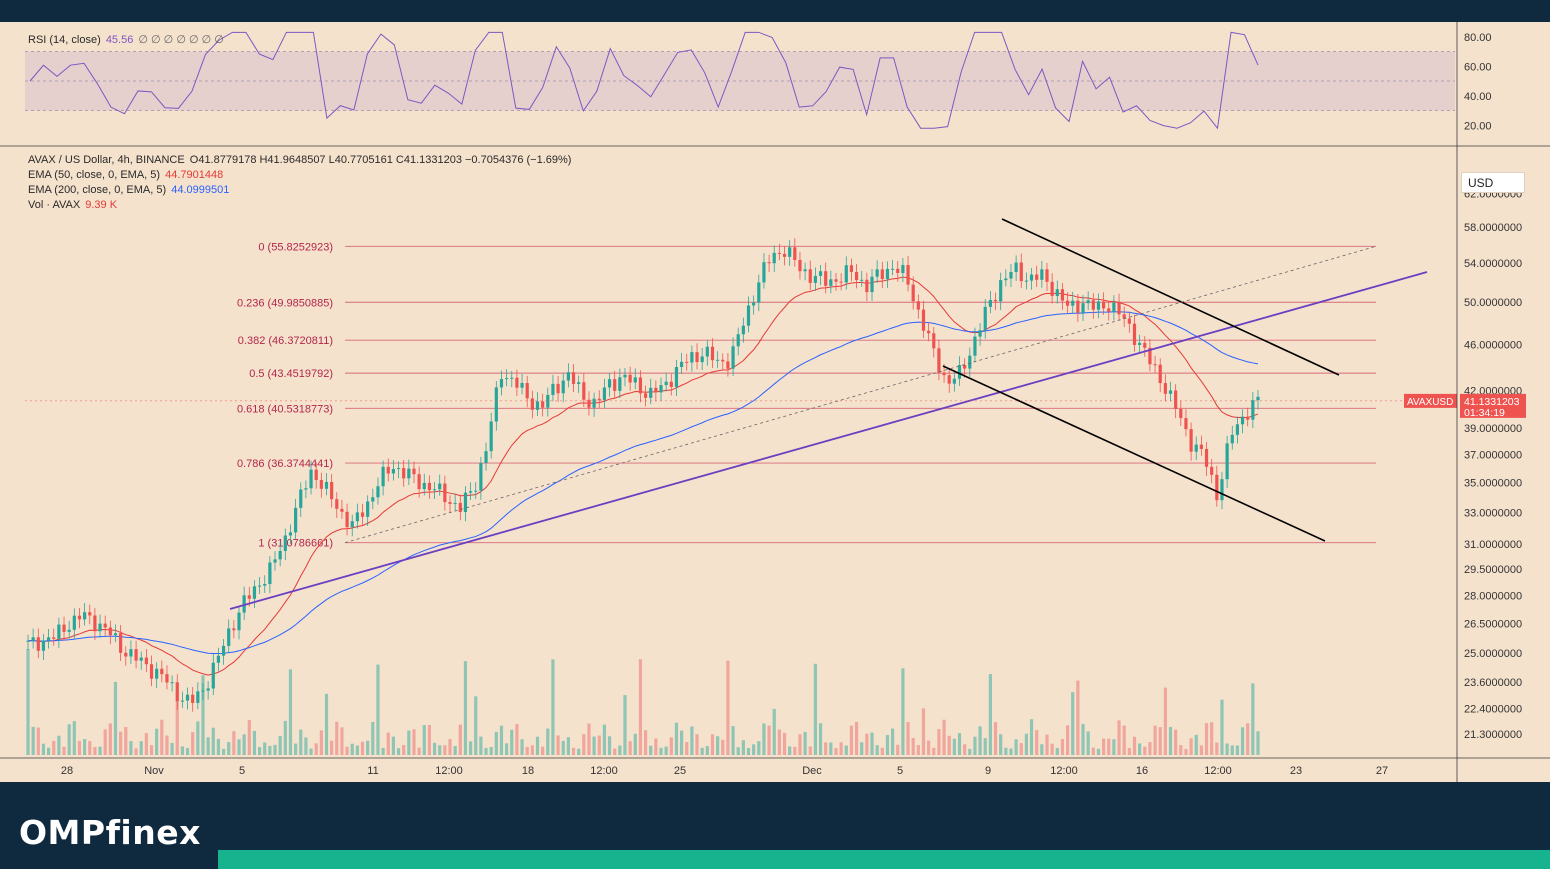  I want to click on badge-symbol: AVAXUSD, so click(1430, 402).